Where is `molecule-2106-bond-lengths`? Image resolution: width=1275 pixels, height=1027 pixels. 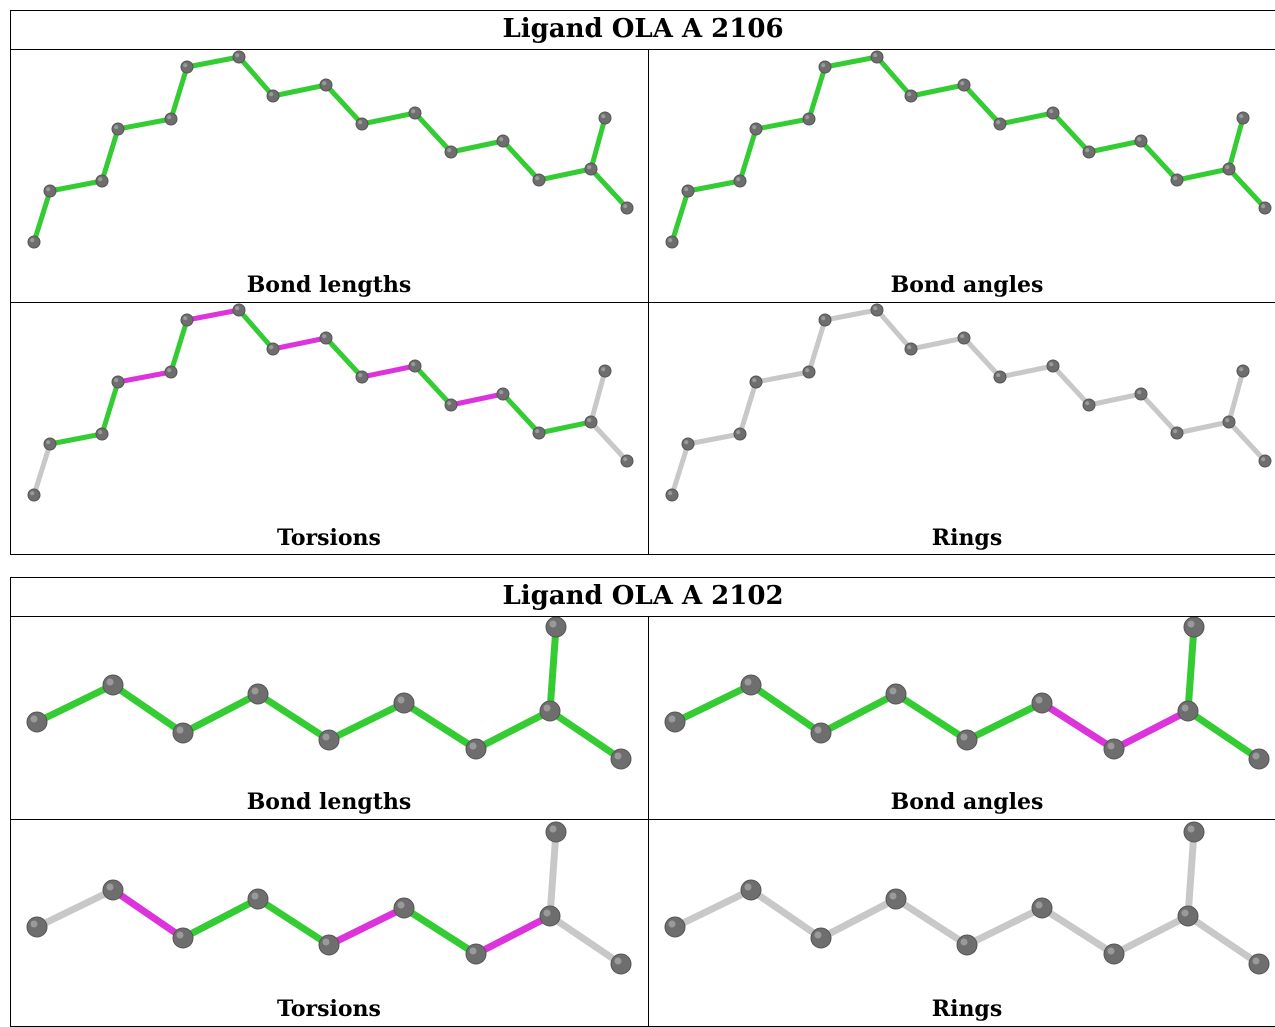
molecule-2106-bond-lengths is located at coordinates (330, 149).